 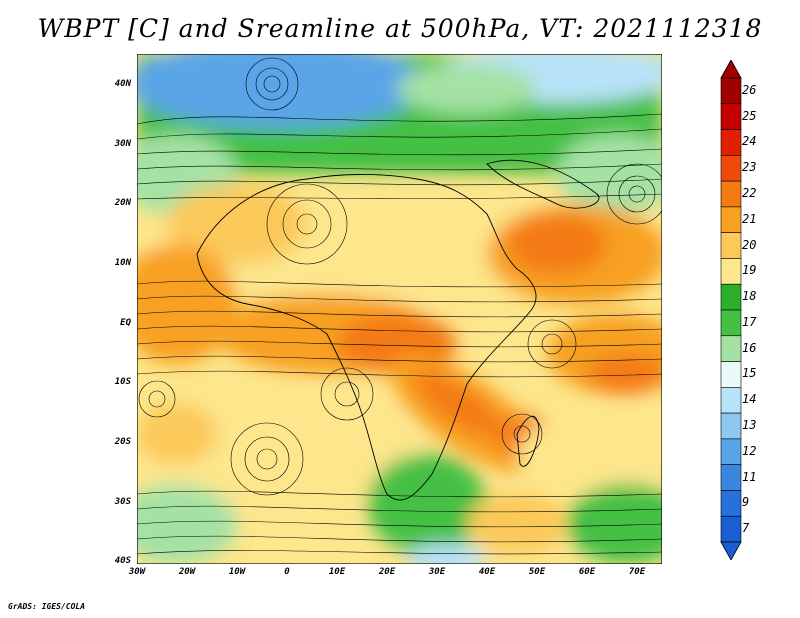 I want to click on colorbar-tick-label: 21, so click(x=749, y=218).